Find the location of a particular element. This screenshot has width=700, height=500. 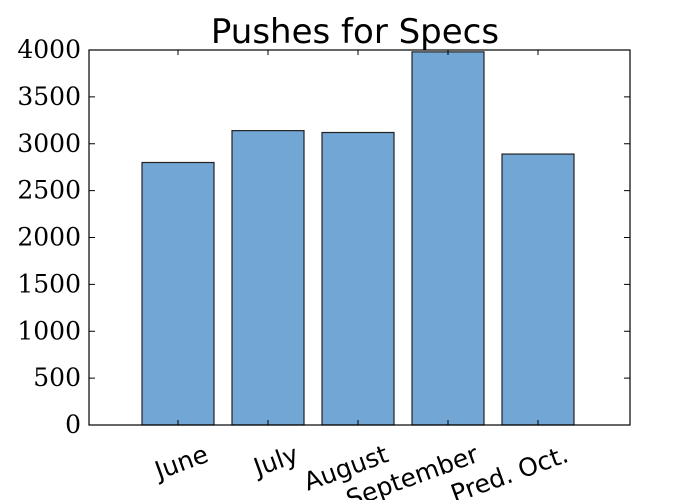

bar-pred-oct is located at coordinates (538, 289).